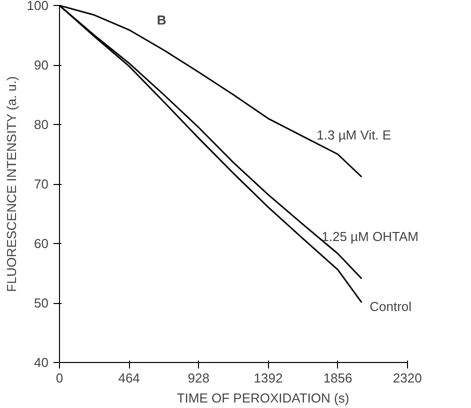 The width and height of the screenshot is (471, 408). Describe the element at coordinates (41, 65) in the screenshot. I see `y-tick-label: 90` at that location.